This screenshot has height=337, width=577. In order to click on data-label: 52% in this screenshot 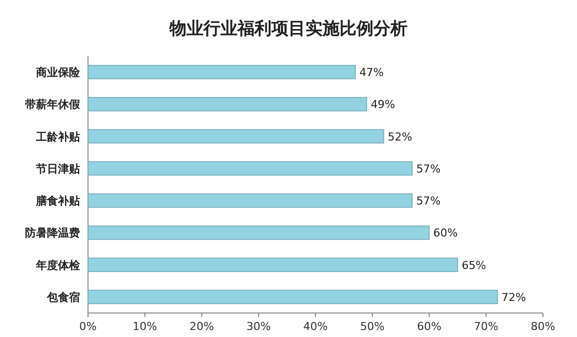, I will do `click(400, 137)`.